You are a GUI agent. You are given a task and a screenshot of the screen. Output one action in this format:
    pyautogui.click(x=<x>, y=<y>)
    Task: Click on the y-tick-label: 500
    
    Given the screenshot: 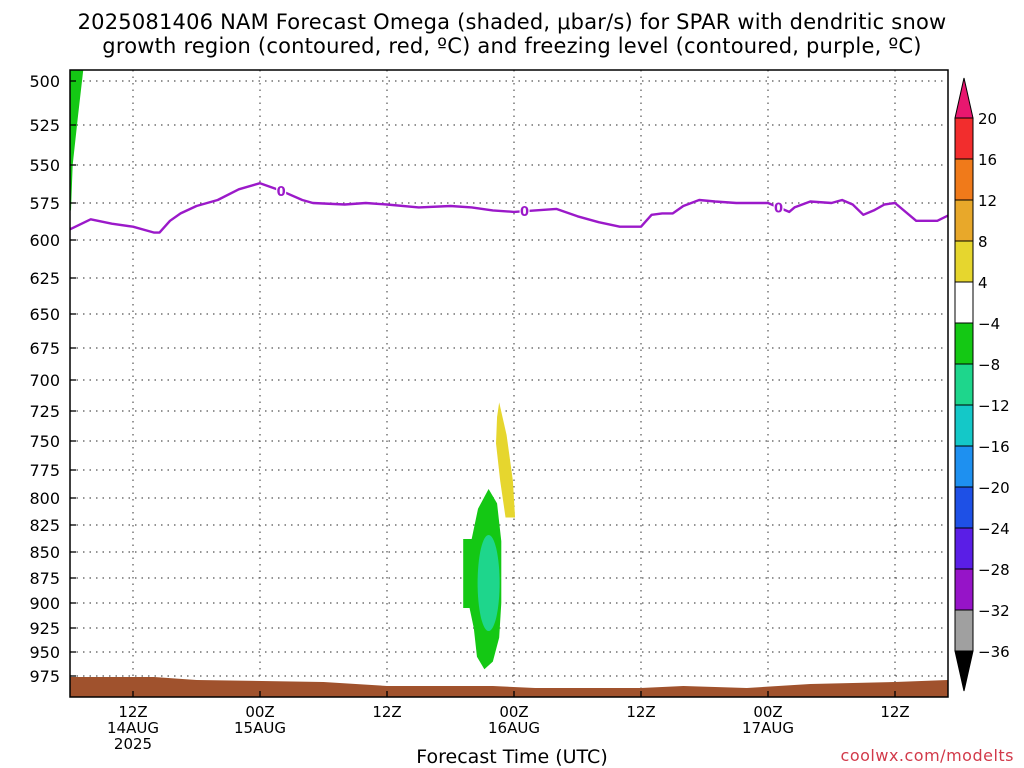 What is the action you would take?
    pyautogui.click(x=44, y=81)
    